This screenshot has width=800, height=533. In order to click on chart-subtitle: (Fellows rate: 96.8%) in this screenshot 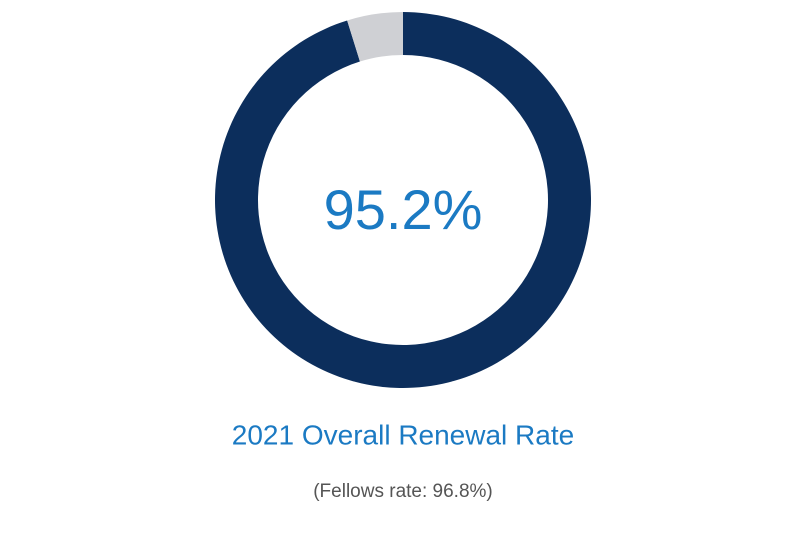, I will do `click(403, 491)`.